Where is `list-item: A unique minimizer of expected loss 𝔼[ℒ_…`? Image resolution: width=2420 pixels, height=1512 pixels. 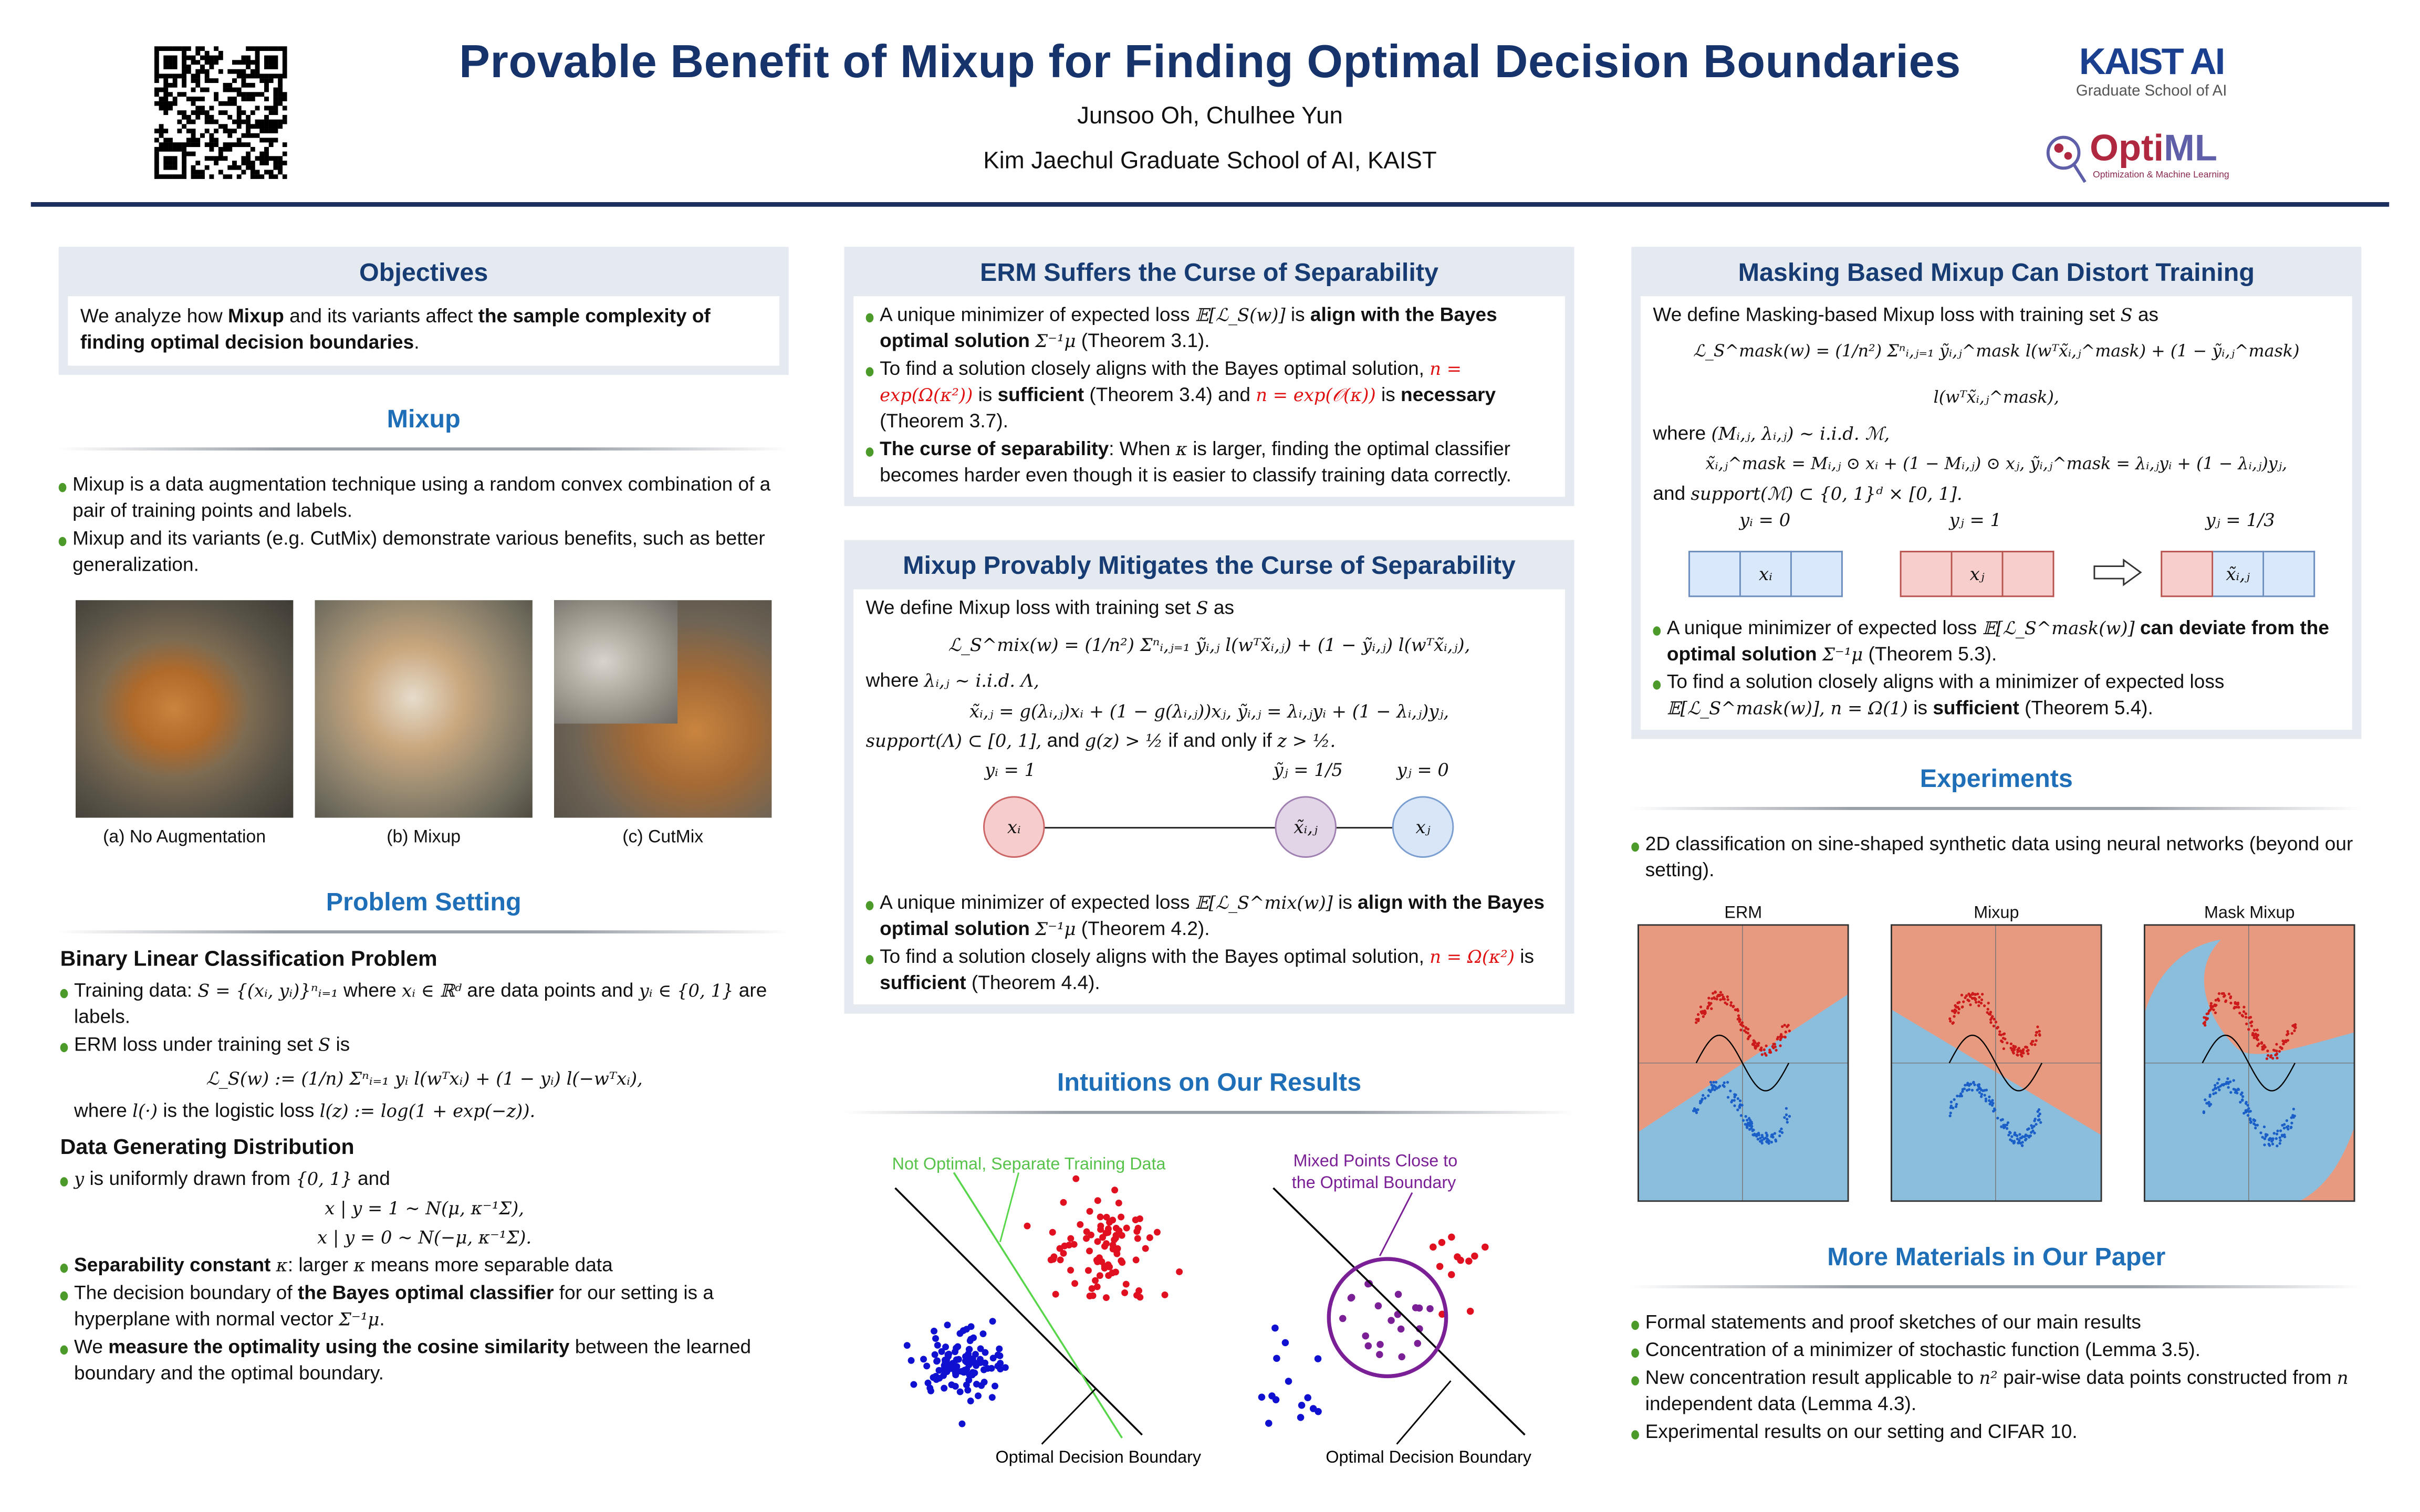
list-item: A unique minimizer of expected loss 𝔼[ℒ_… is located at coordinates (1997, 642).